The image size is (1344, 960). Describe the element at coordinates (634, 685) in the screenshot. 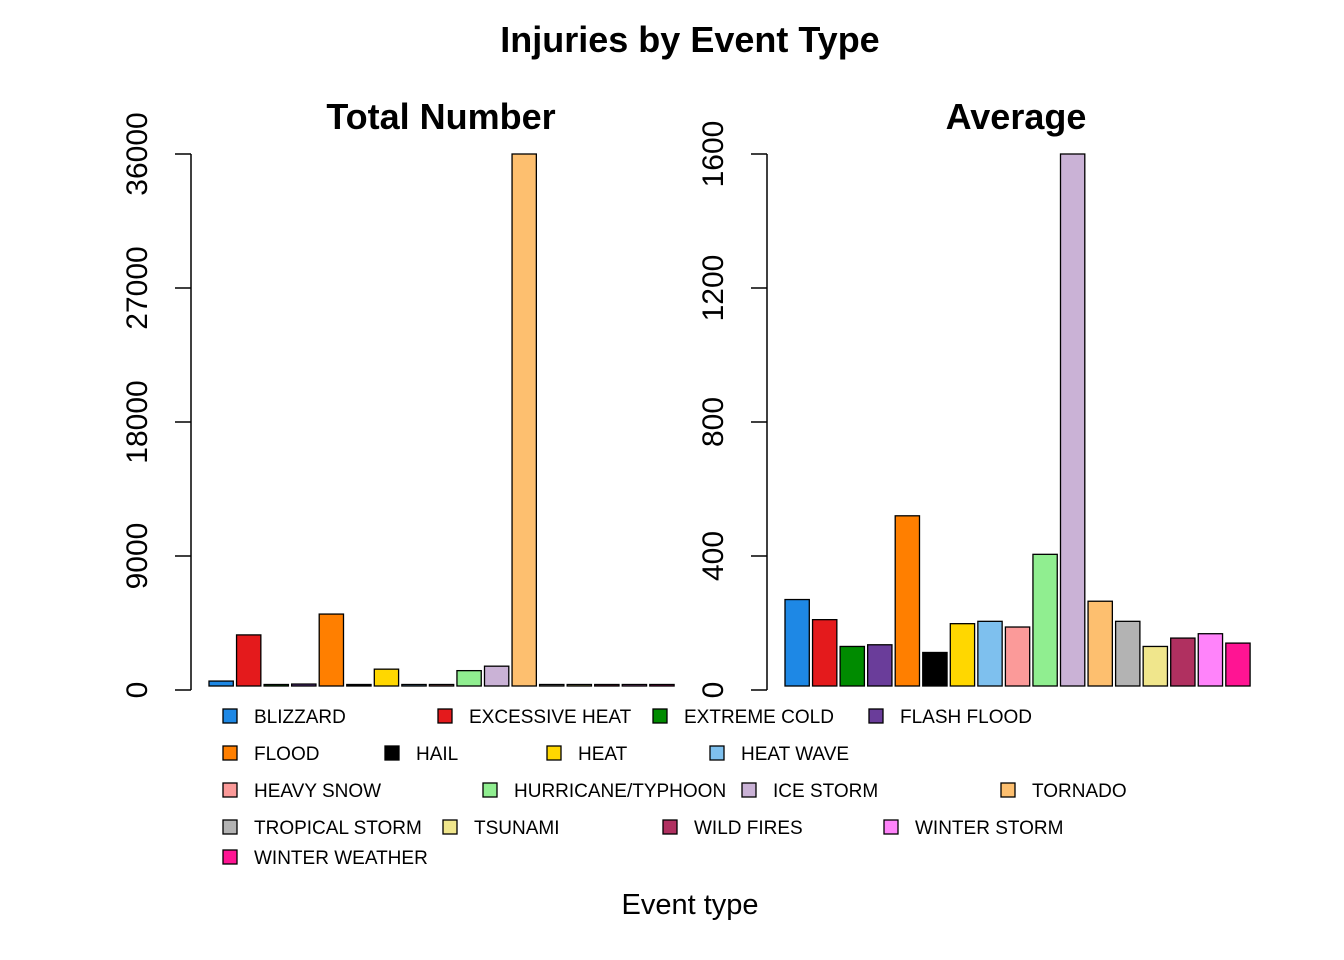

I see `bar-total-number-winter-storm` at that location.